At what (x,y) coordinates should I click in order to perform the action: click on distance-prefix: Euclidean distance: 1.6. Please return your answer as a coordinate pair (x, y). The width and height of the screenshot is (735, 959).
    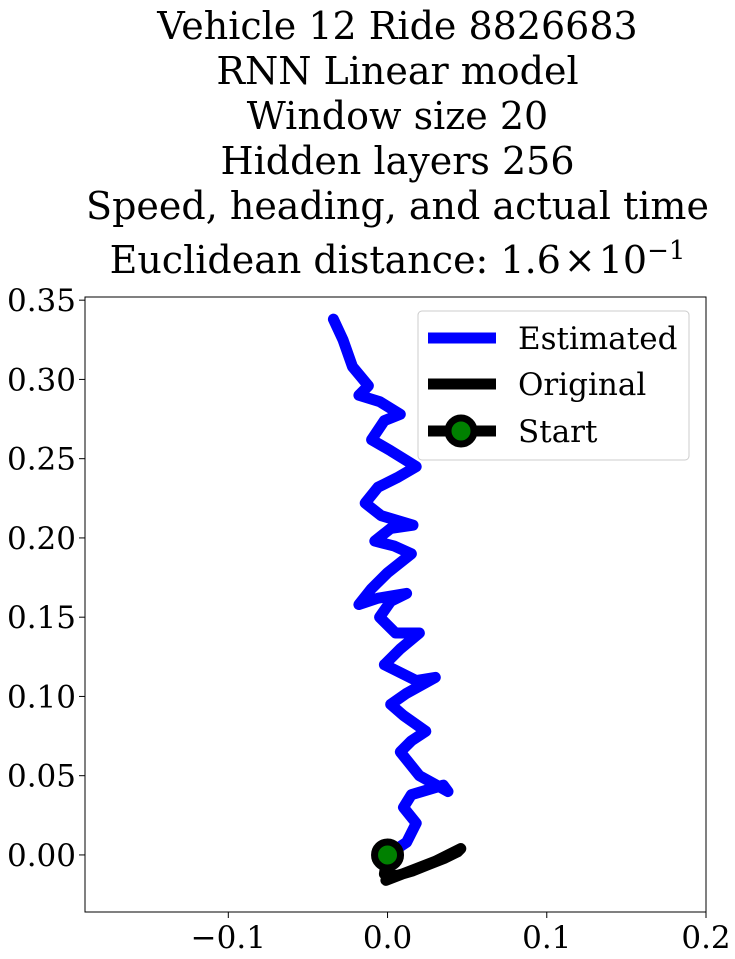
    Looking at the image, I should click on (335, 260).